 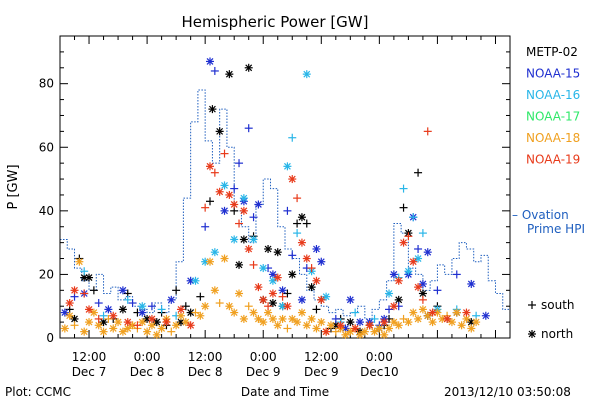 What do you see at coordinates (551, 319) in the screenshot?
I see `marker-legend: south north` at bounding box center [551, 319].